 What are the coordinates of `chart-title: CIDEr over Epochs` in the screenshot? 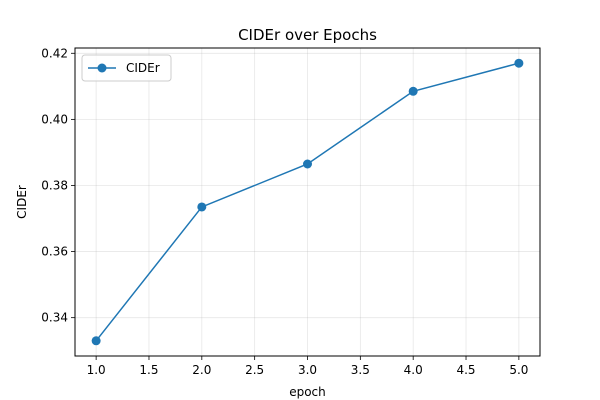 It's located at (307, 35).